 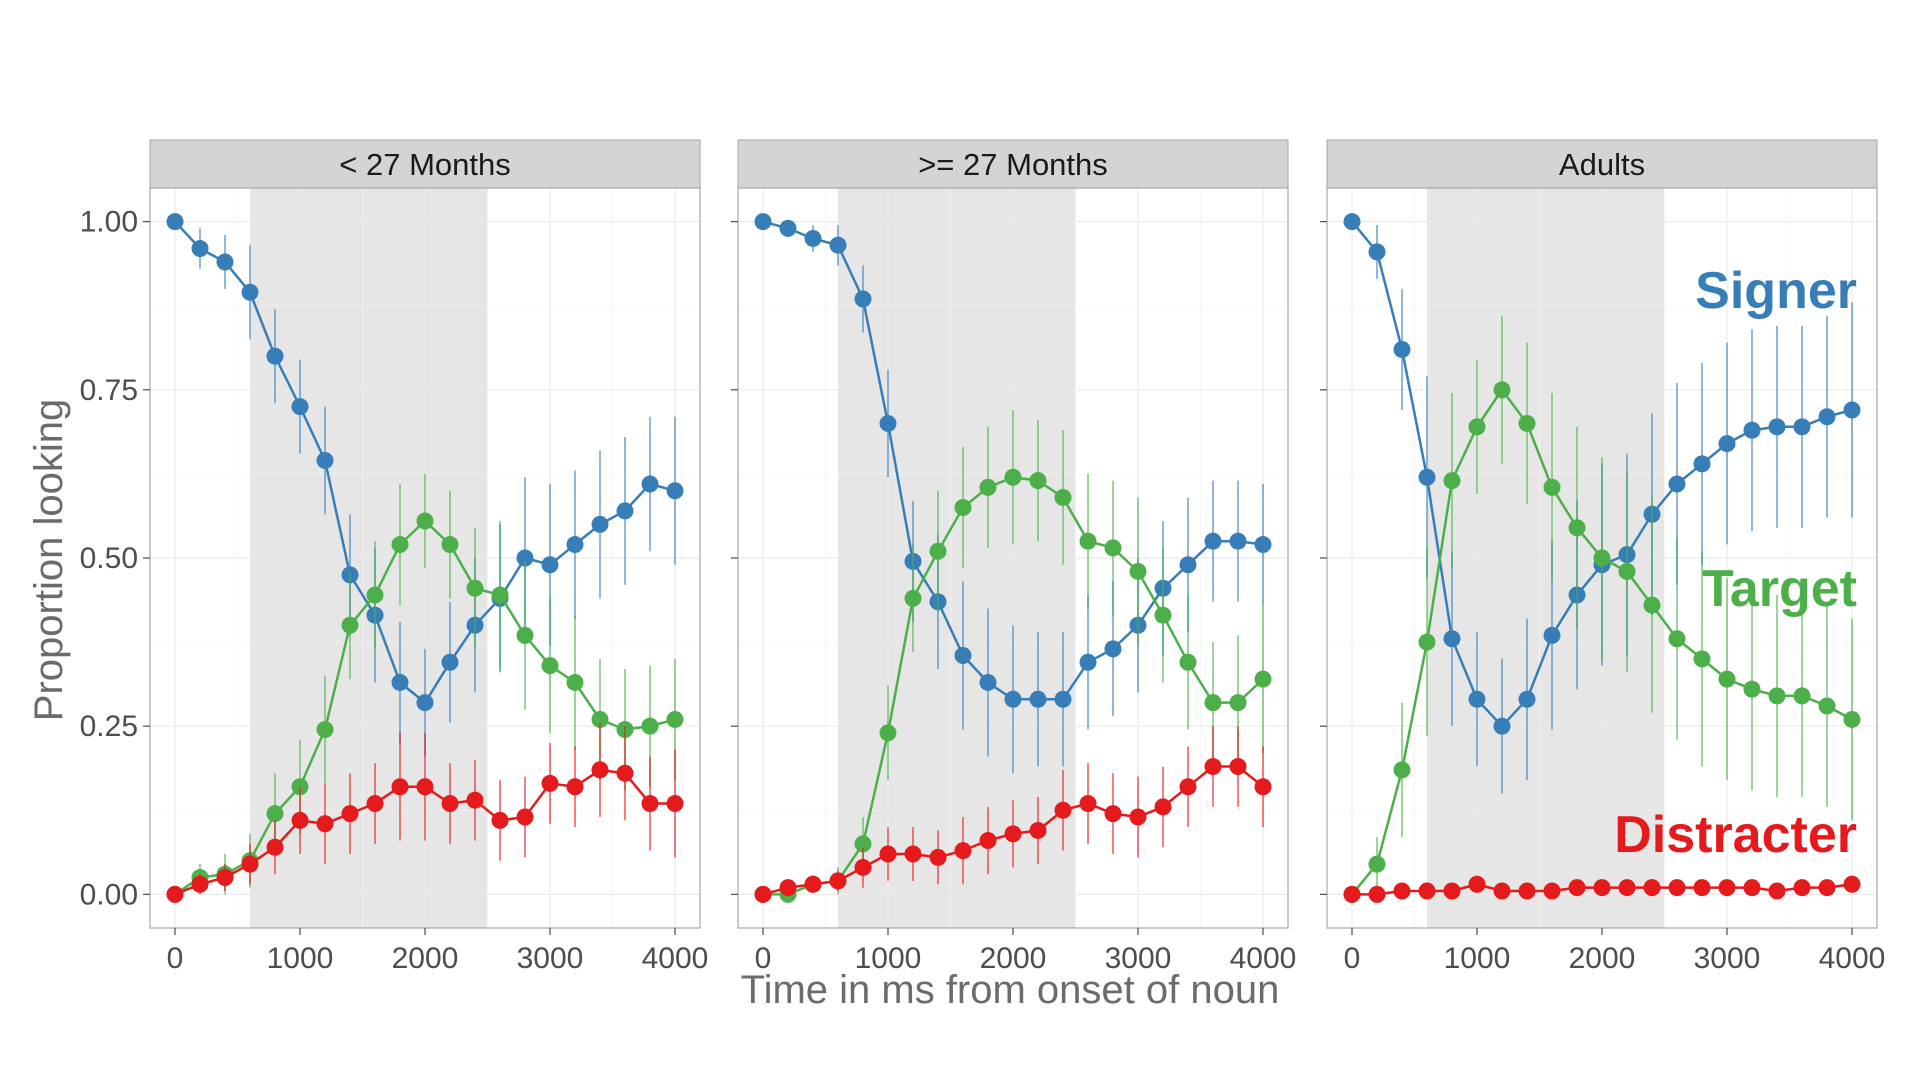 What do you see at coordinates (49, 560) in the screenshot?
I see `y-axis-title: Proportion looking` at bounding box center [49, 560].